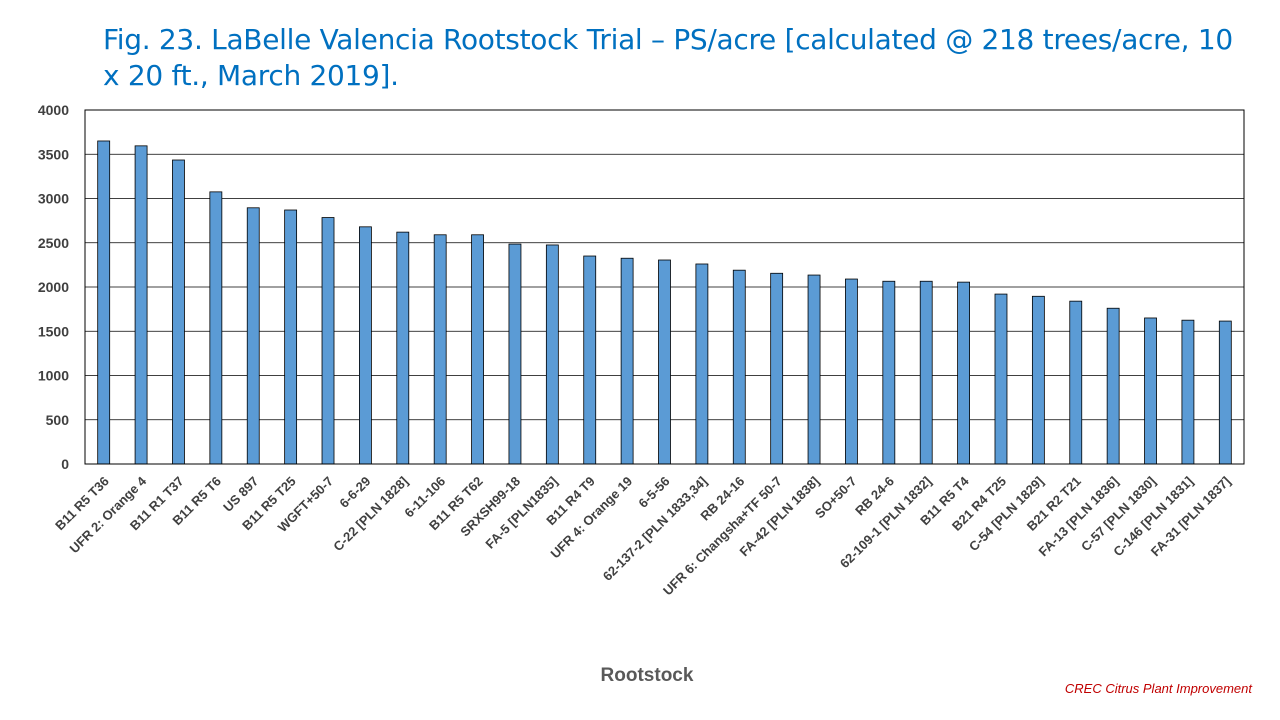 The height and width of the screenshot is (720, 1280). Describe the element at coordinates (53, 154) in the screenshot. I see `y-tick-label: 3500` at that location.